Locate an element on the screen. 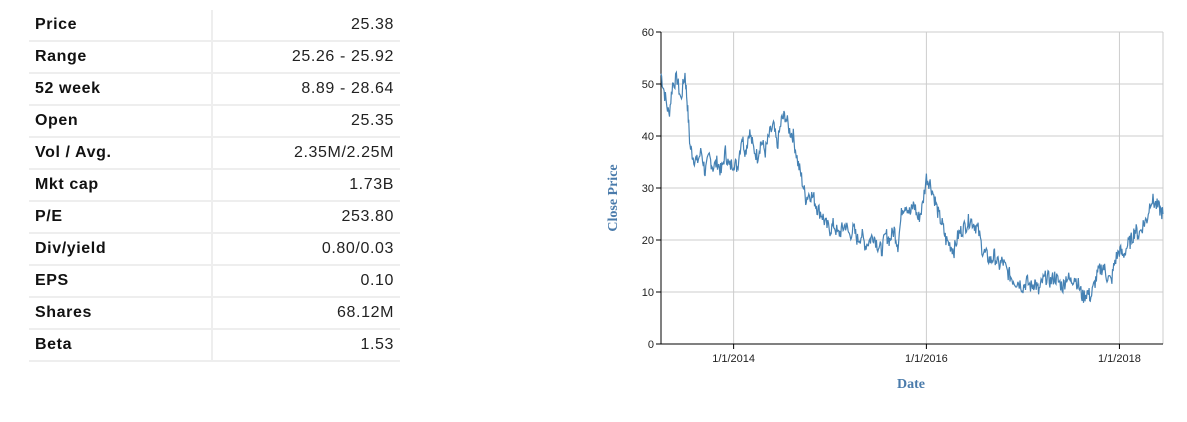  x-tick-label: 1/1/2016 is located at coordinates (926, 359).